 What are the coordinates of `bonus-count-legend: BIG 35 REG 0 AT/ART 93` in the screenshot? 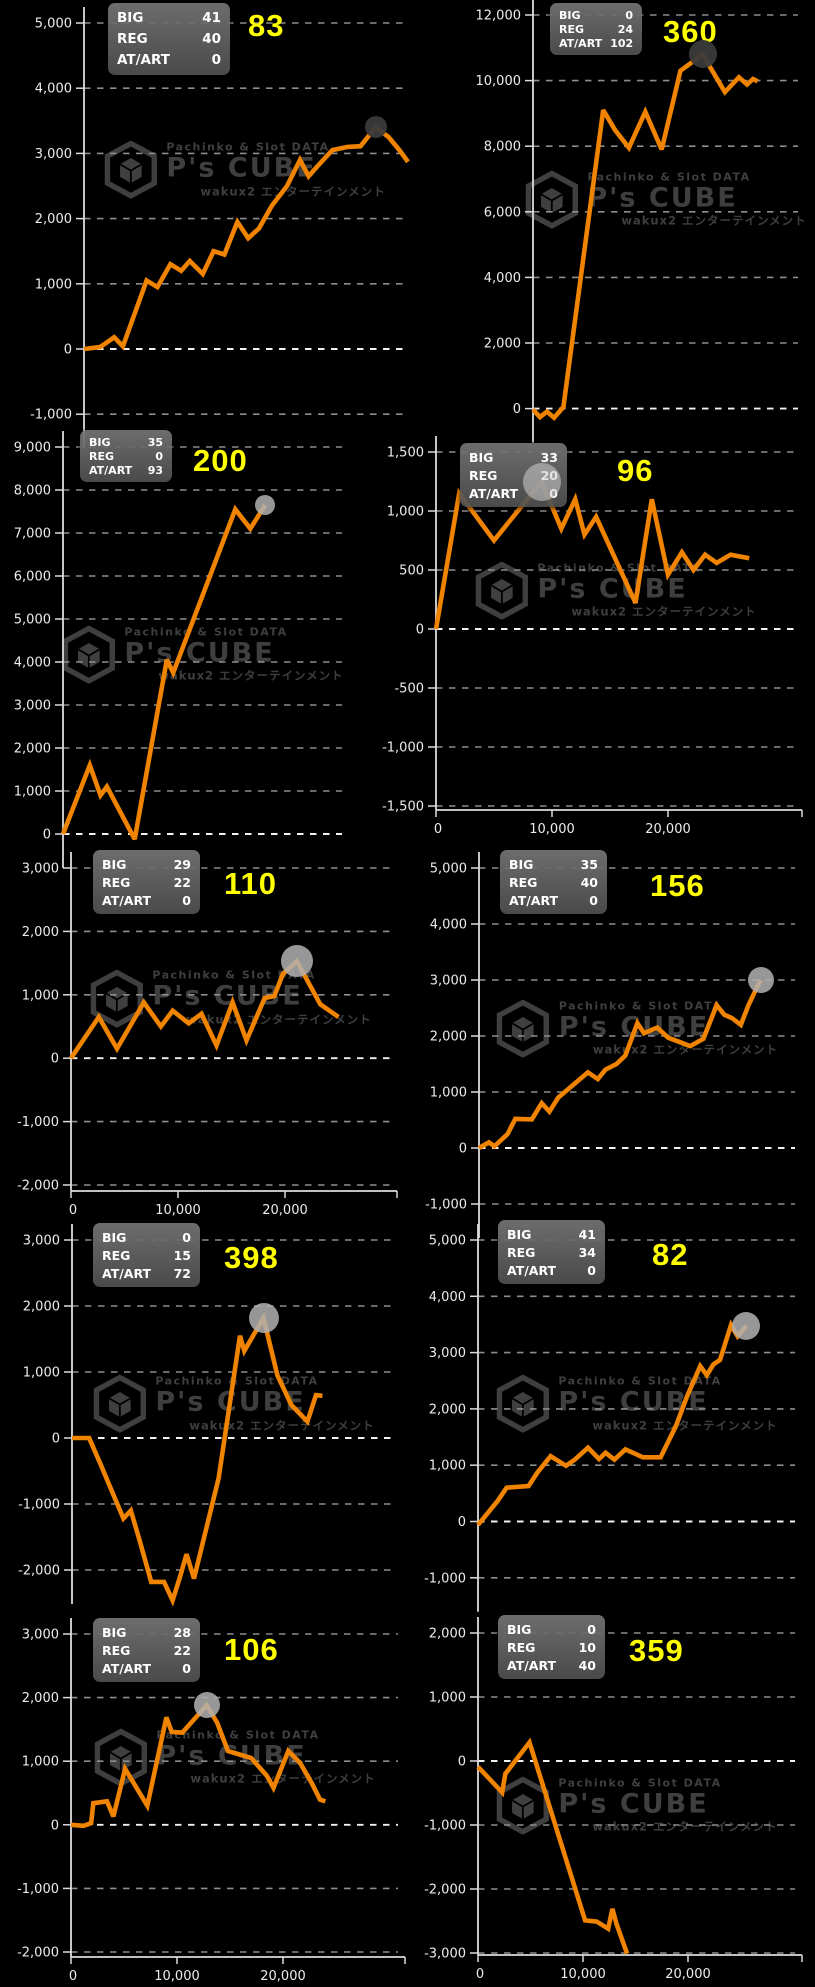 It's located at (126, 456).